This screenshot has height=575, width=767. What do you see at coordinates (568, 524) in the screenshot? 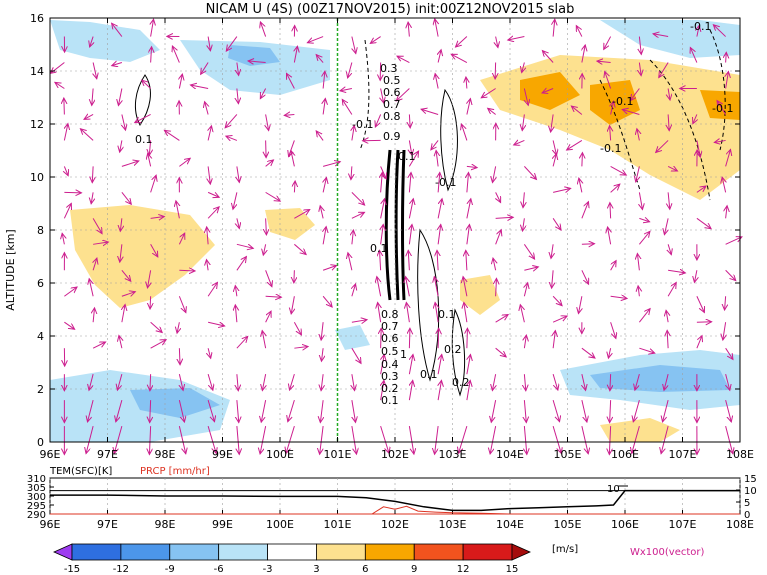
I see `surface-x-tick-label: 105E` at bounding box center [568, 524].